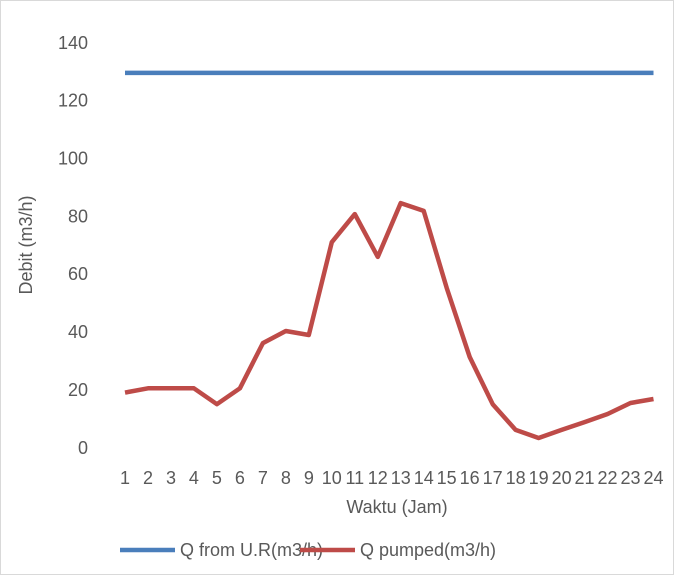 The image size is (675, 576). I want to click on x-tick-label: 2, so click(148, 478).